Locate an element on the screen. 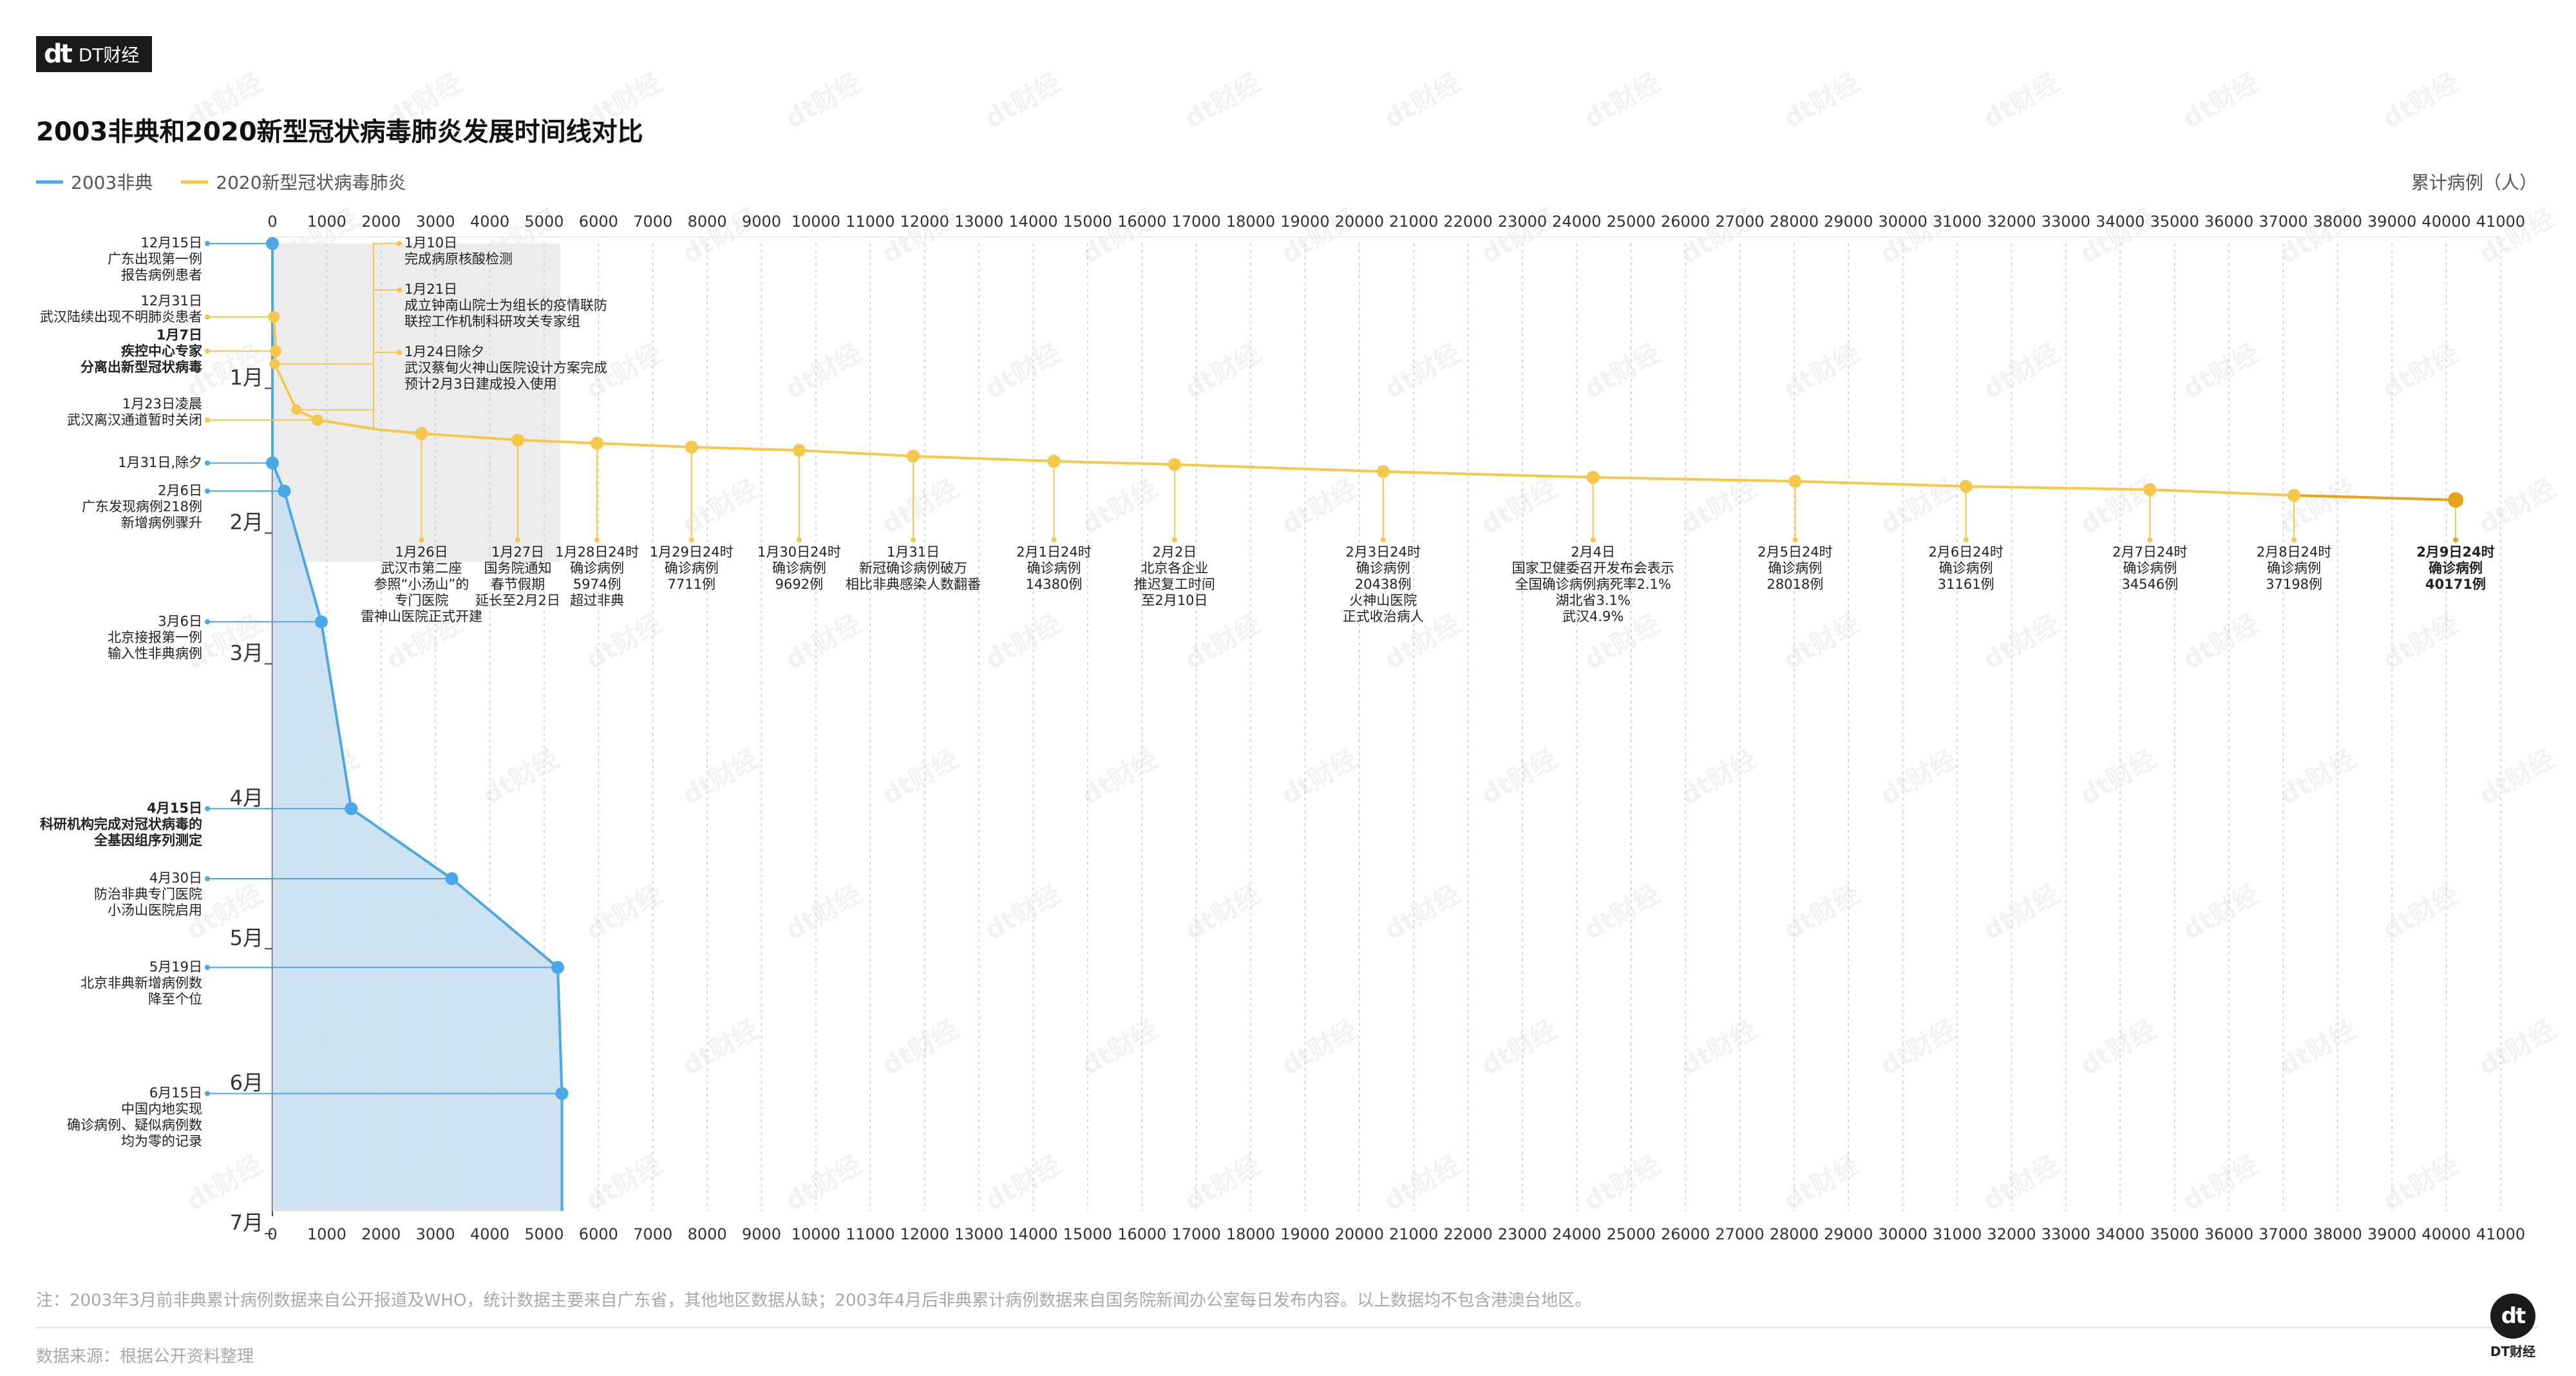 The width and height of the screenshot is (2576, 1376). sars-annotation-line: 中国内地实现 is located at coordinates (161, 1109).